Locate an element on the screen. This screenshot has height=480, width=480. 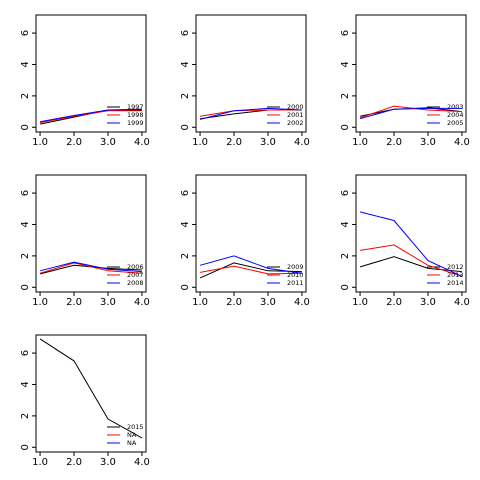
legend-label: 2003 is located at coordinates (455, 107).